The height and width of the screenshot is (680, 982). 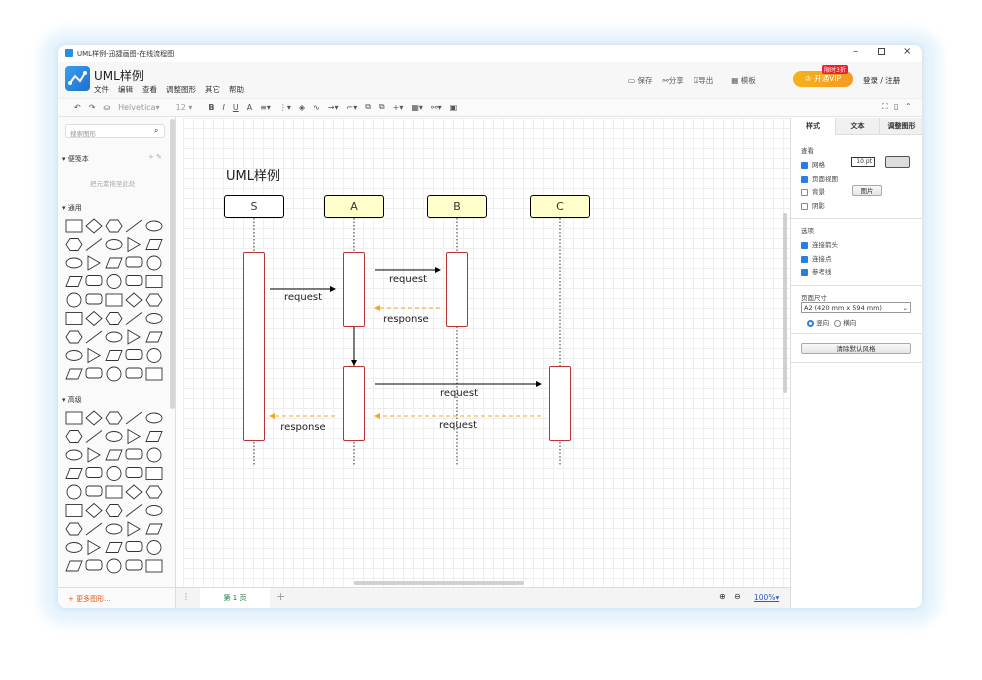 I want to click on page-size-select: A2 (420 mm x 594 mm) ⌄, so click(x=856, y=307).